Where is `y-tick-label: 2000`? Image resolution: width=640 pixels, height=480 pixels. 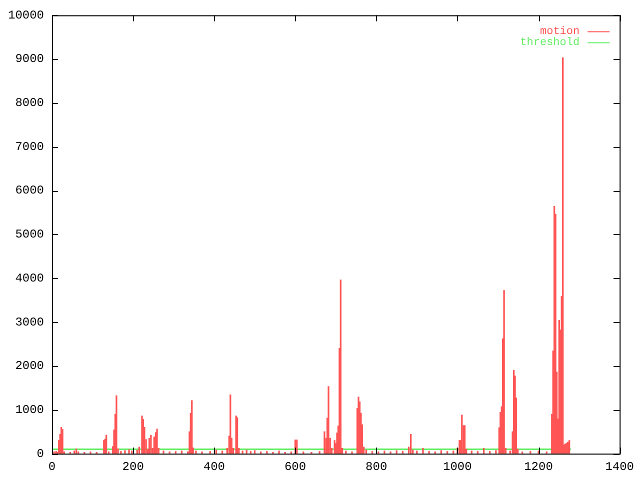 y-tick-label: 2000 is located at coordinates (29, 366).